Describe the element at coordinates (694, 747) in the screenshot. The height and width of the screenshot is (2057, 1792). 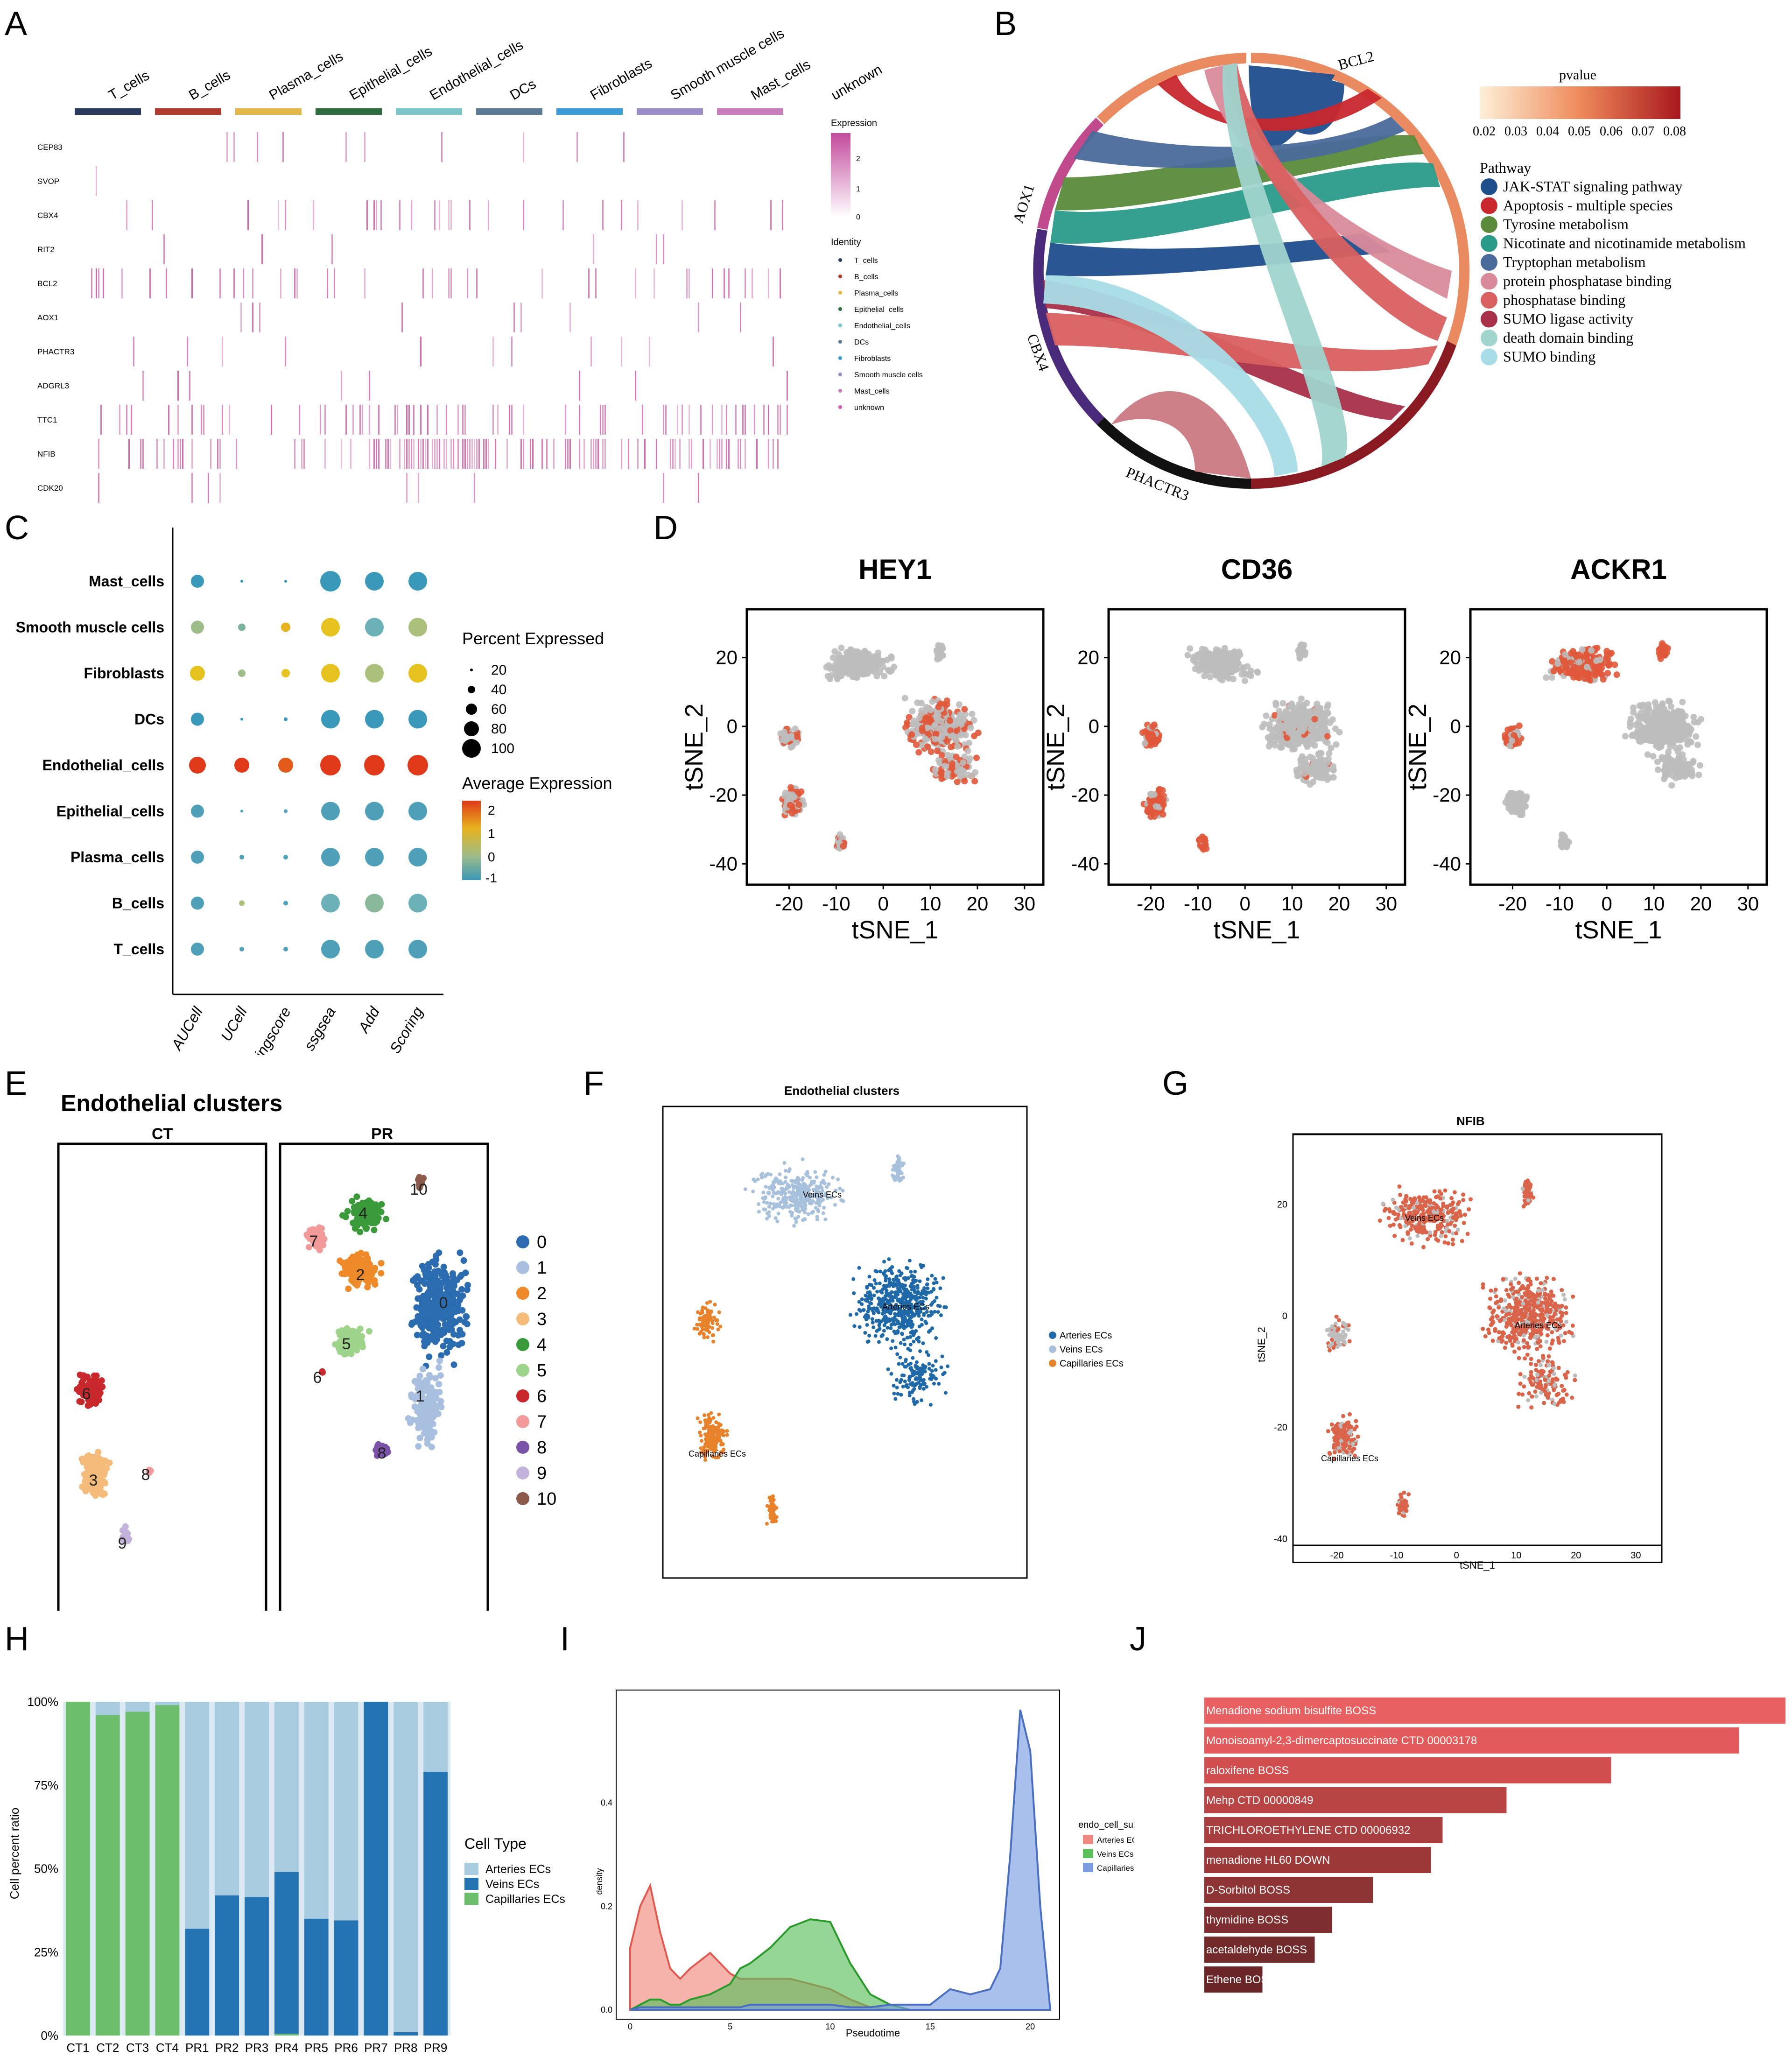
I see `y-axis-title: tSNE_2` at that location.